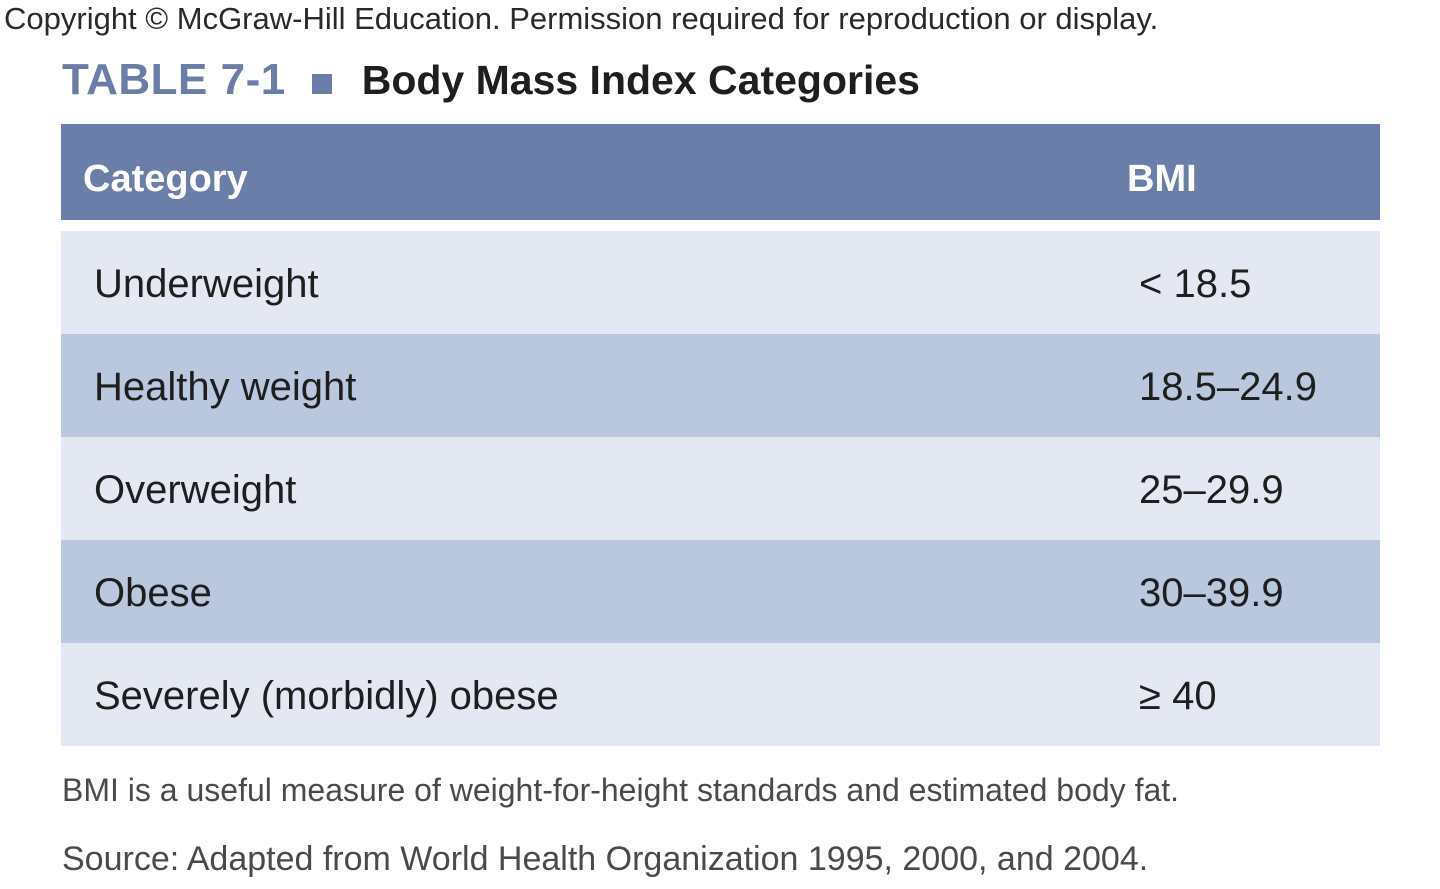  What do you see at coordinates (1211, 593) in the screenshot?
I see `cell-bmi: 30–39.9` at bounding box center [1211, 593].